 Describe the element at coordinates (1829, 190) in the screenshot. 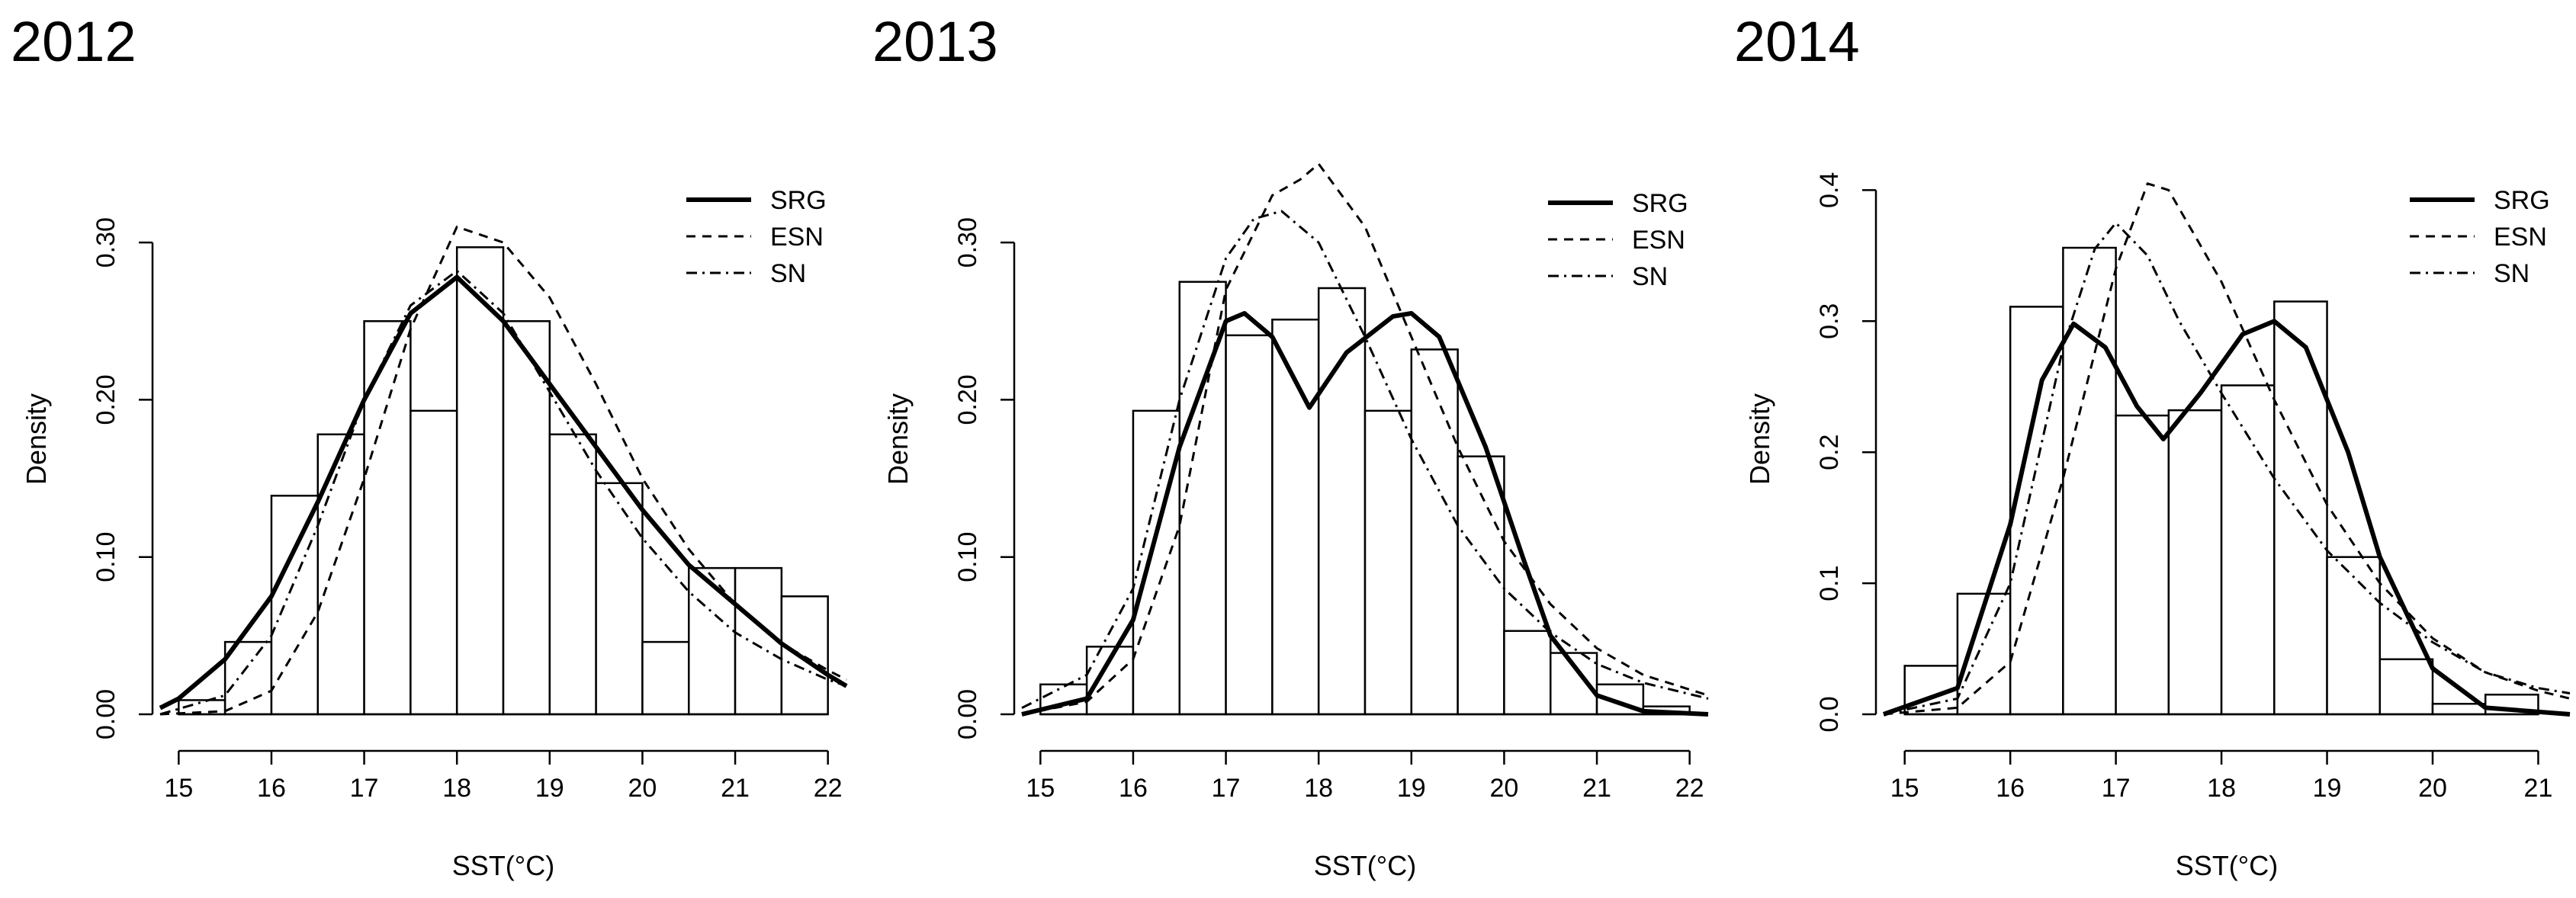

I see `y-tick-label: 0.4` at that location.